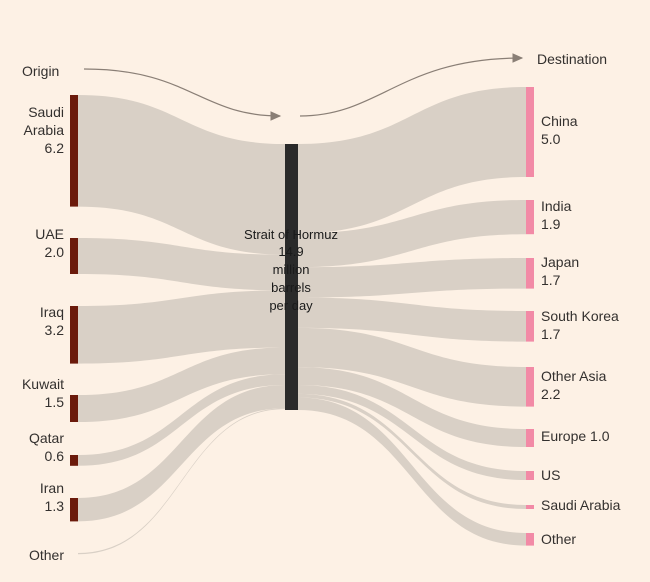  Describe the element at coordinates (575, 436) in the screenshot. I see `destination-label: Europe 1.0` at that location.